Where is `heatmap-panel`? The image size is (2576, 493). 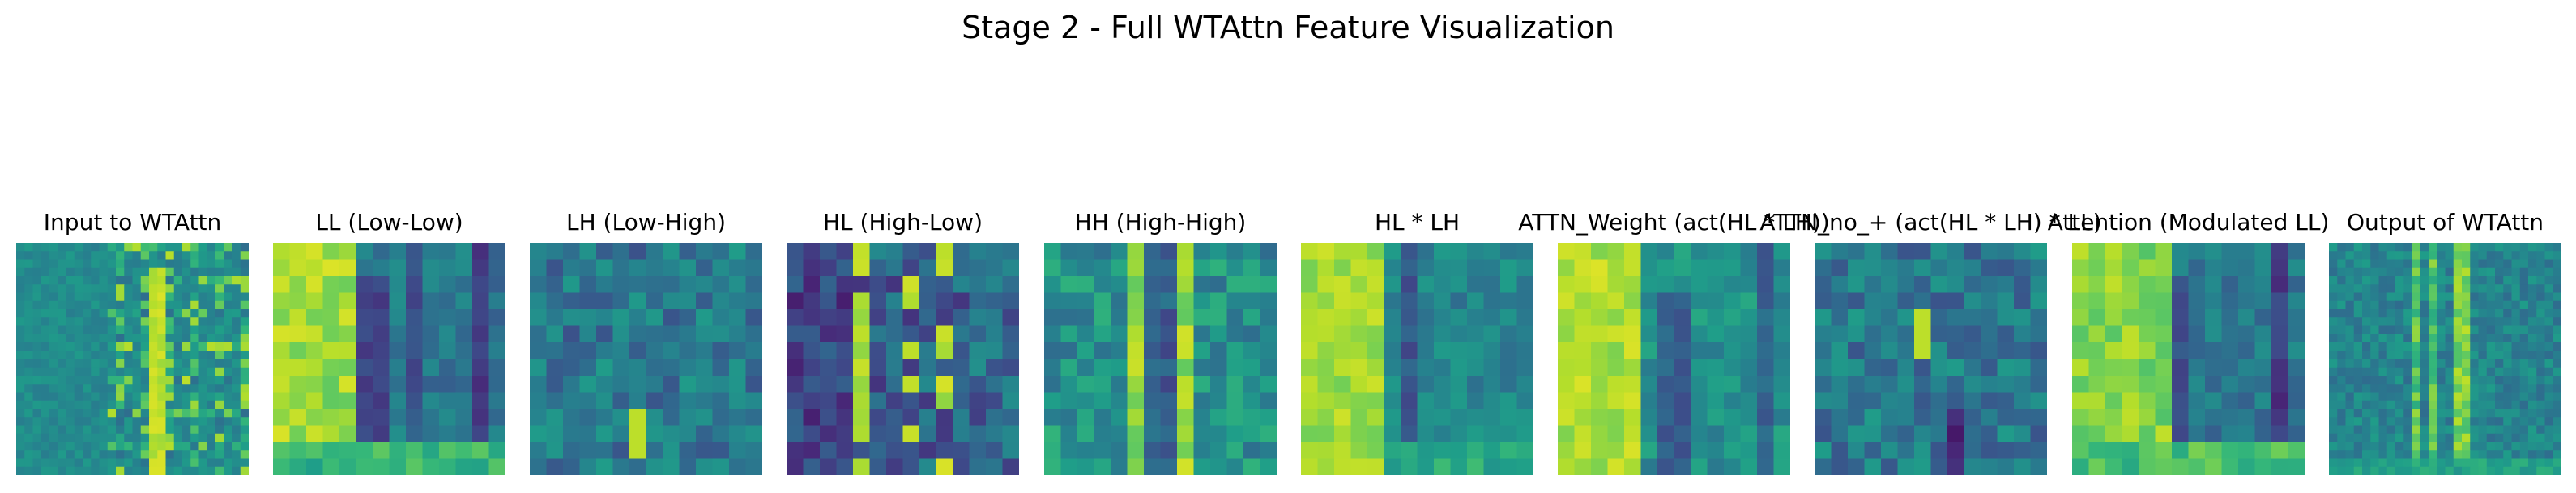
heatmap-panel is located at coordinates (133, 359).